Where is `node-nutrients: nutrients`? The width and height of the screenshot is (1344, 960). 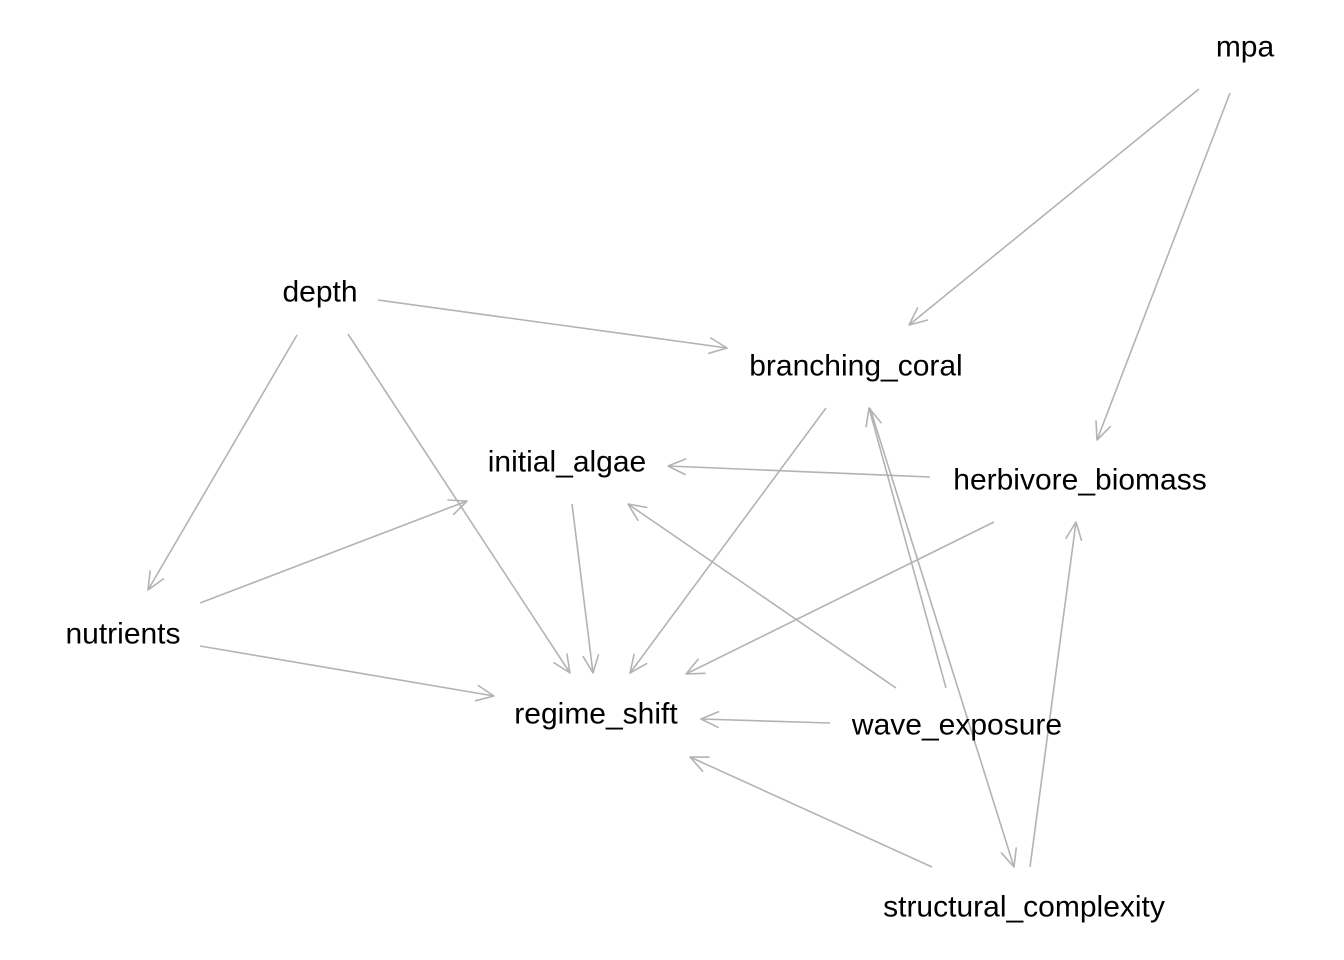
node-nutrients: nutrients is located at coordinates (122, 634).